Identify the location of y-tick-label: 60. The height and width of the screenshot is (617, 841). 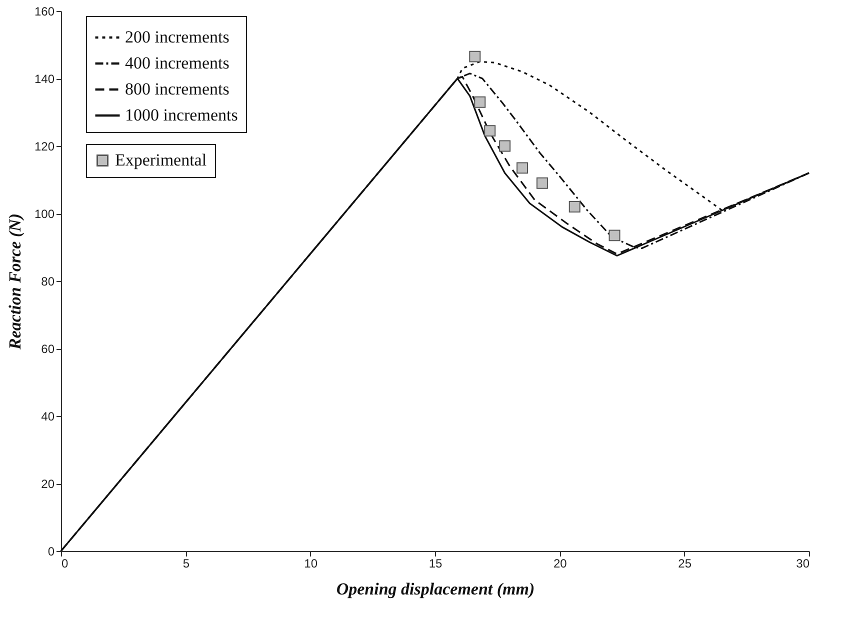
(48, 349).